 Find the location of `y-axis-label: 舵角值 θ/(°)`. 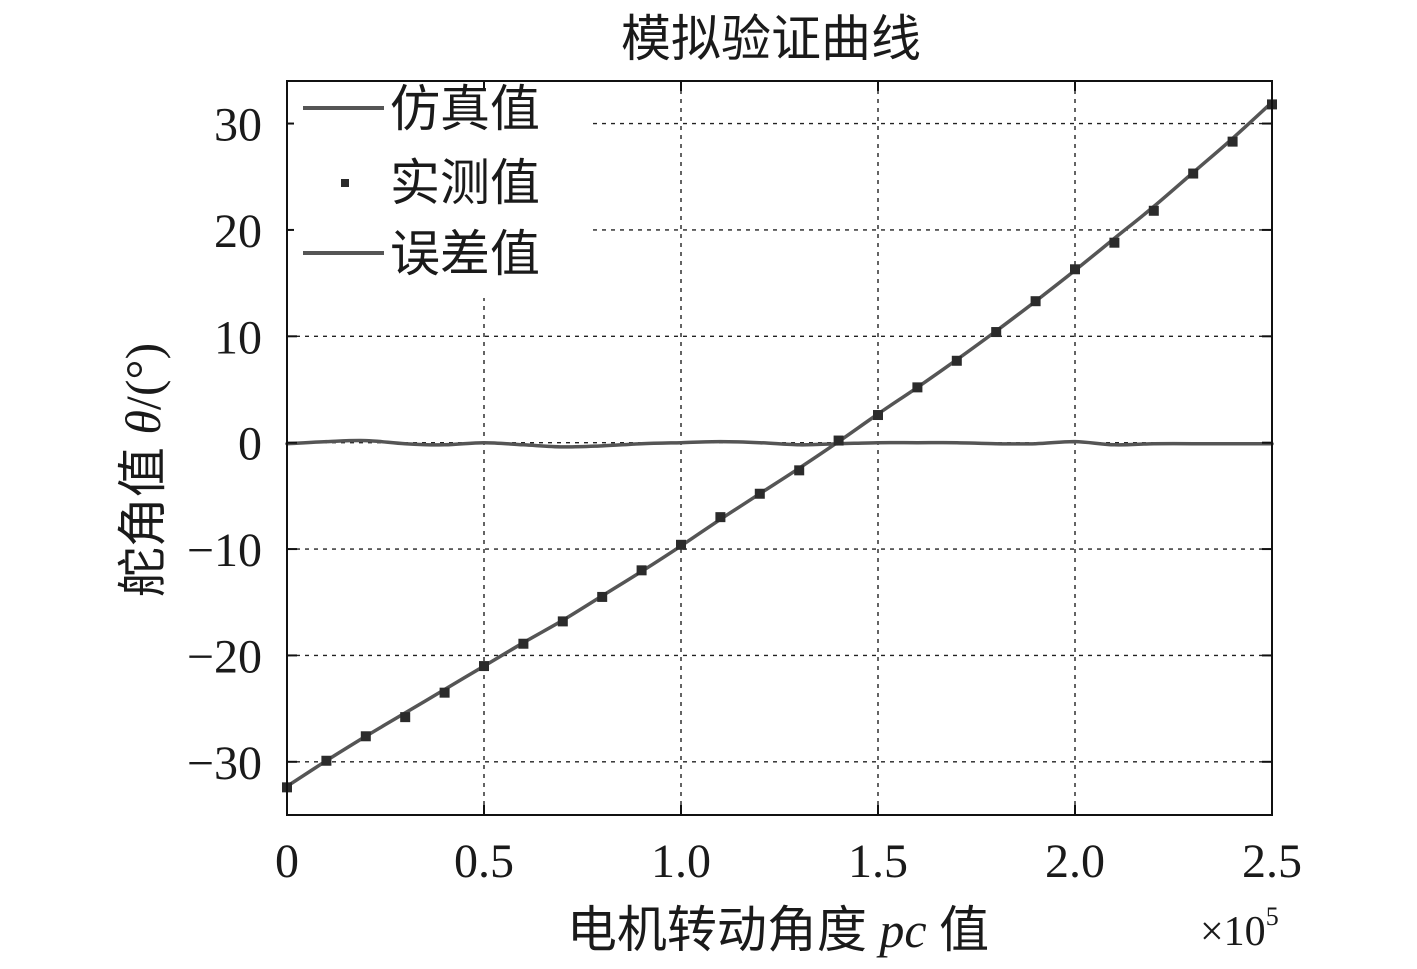

y-axis-label: 舵角值 θ/(°) is located at coordinates (143, 470).